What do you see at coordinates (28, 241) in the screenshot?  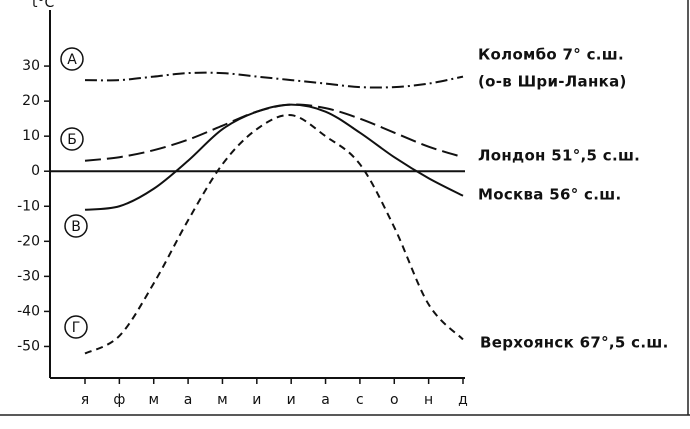 I see `y-tick-label: -20` at bounding box center [28, 241].